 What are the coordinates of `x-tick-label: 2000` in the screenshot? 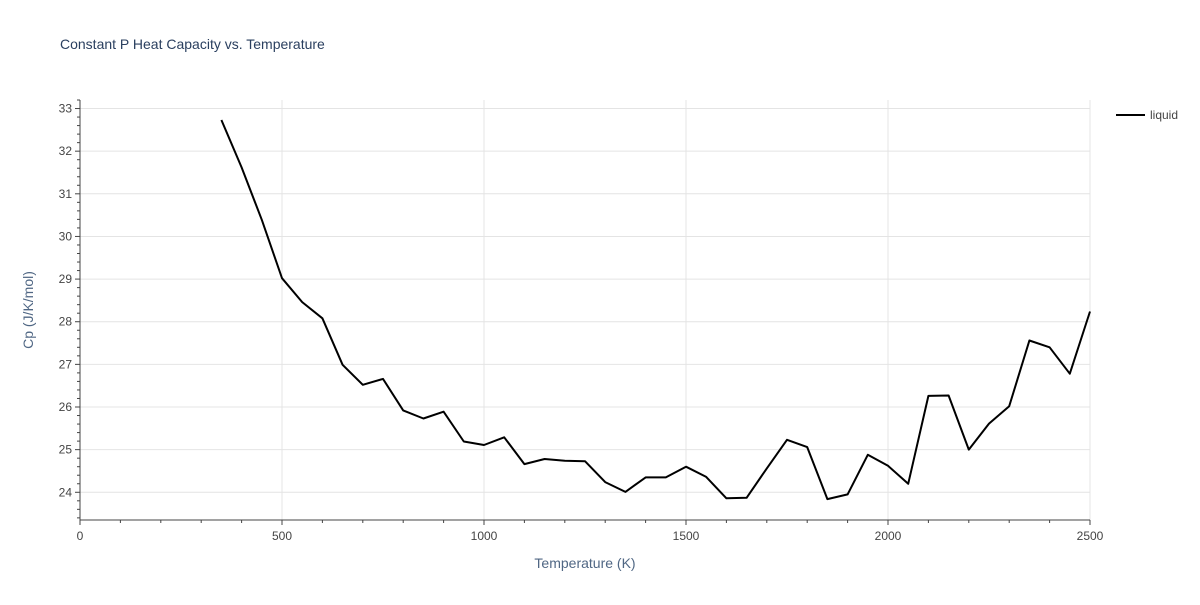 It's located at (888, 536).